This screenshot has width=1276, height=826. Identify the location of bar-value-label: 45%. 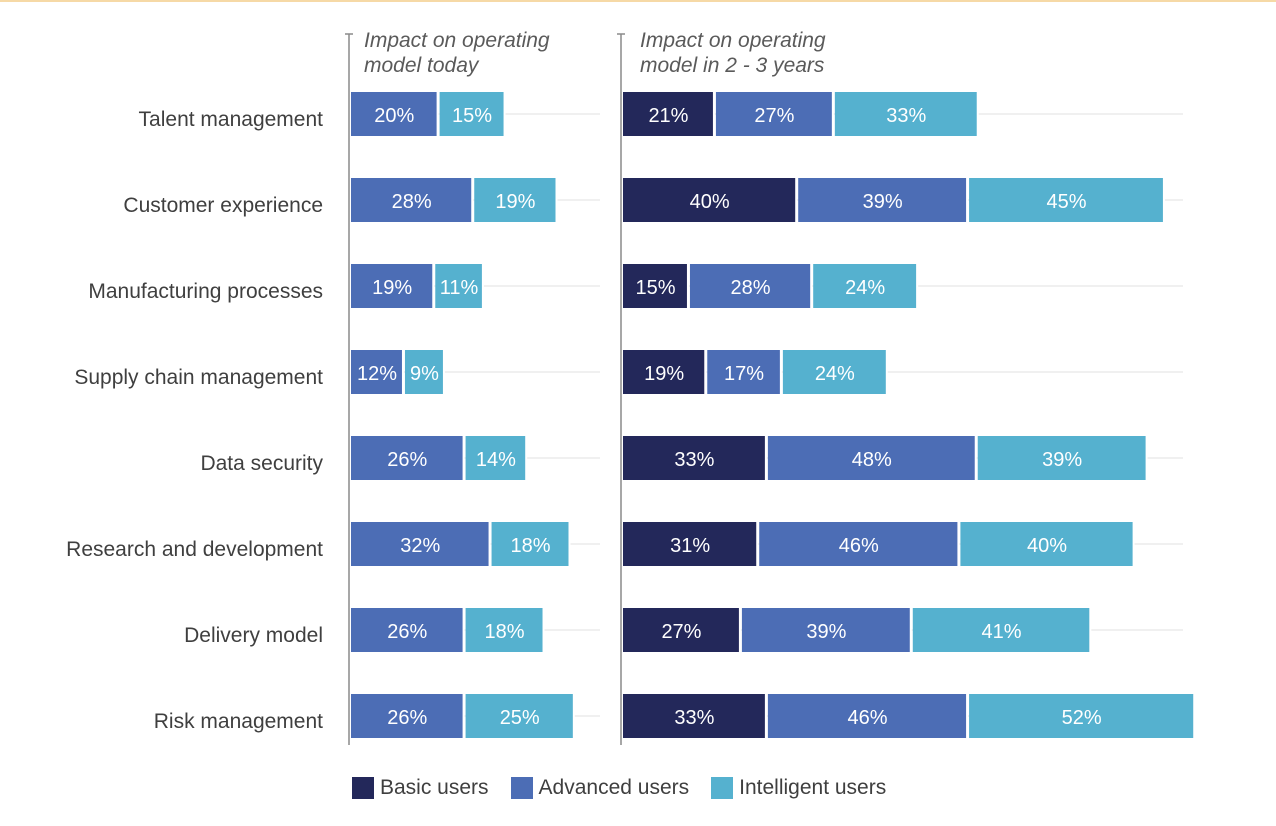
(1066, 202).